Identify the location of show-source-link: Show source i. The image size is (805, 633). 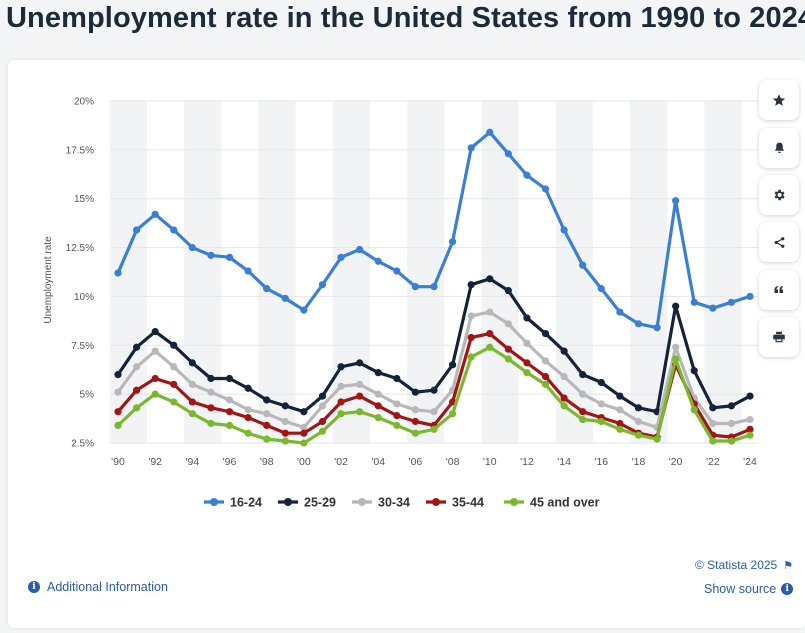
(749, 589).